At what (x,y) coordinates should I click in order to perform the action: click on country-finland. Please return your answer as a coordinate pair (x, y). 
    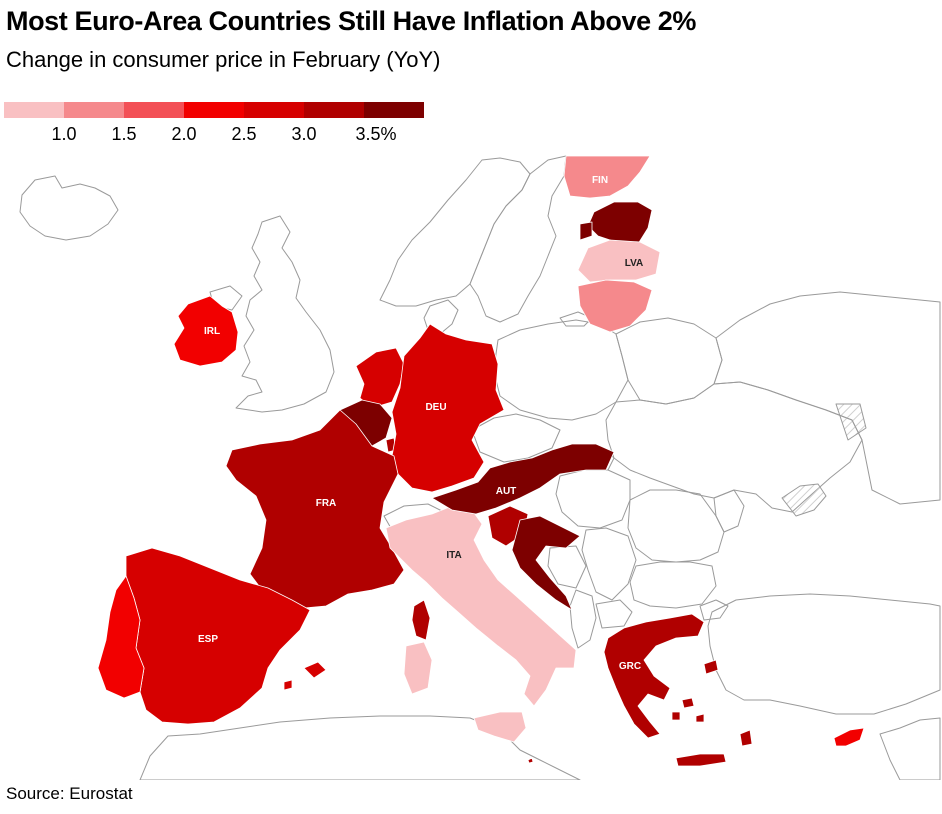
    Looking at the image, I should click on (607, 177).